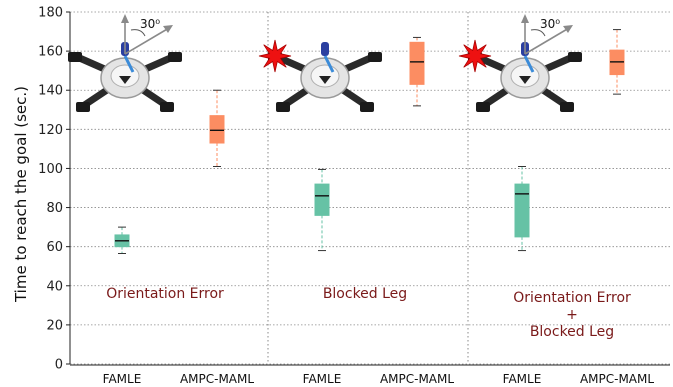  I want to click on y-tick-label-60: 60, so click(54, 247).